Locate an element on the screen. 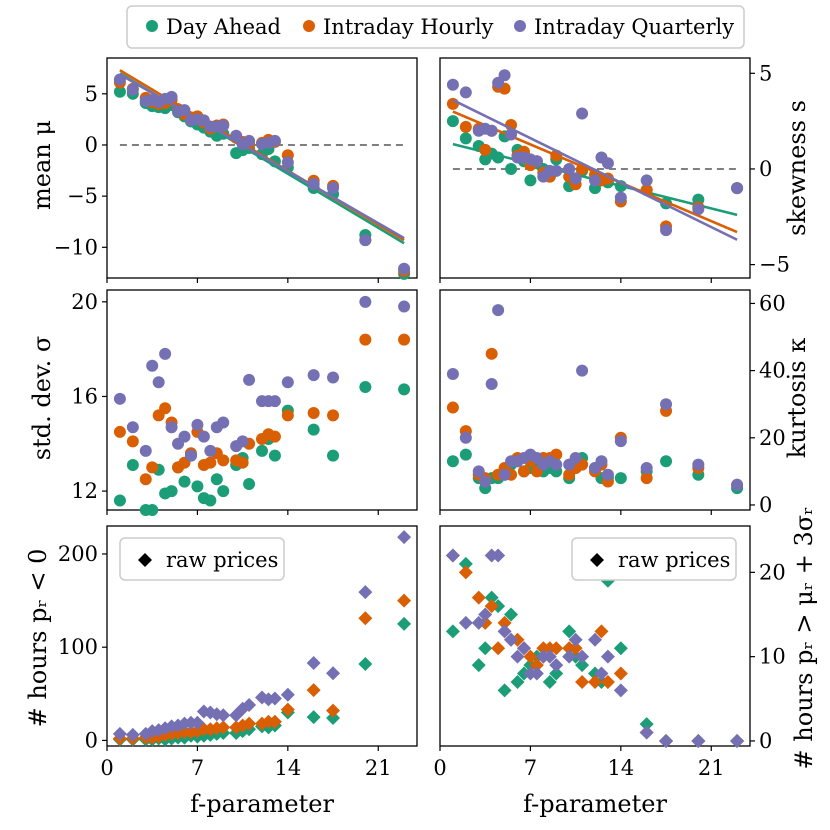  neg_hours-ytick-label-1: 100 is located at coordinates (78, 647).